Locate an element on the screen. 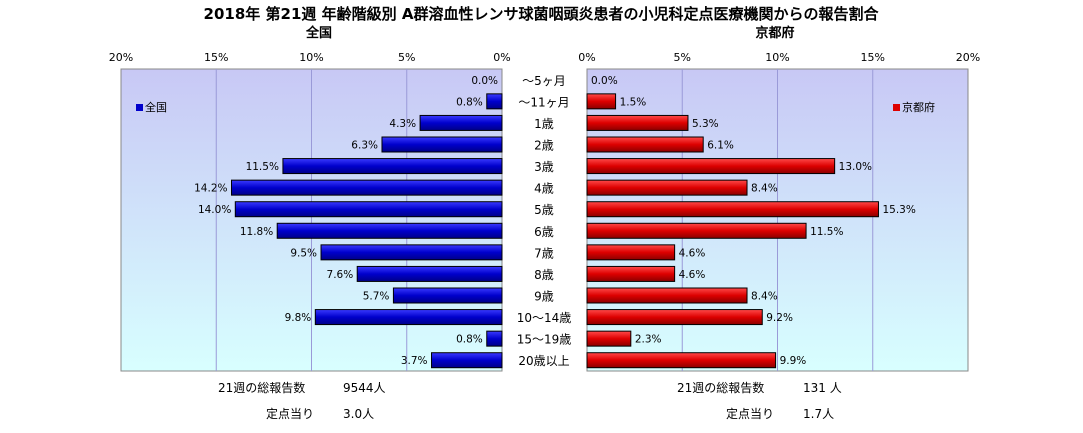  right-panel-data-label: 11.5% is located at coordinates (826, 232).